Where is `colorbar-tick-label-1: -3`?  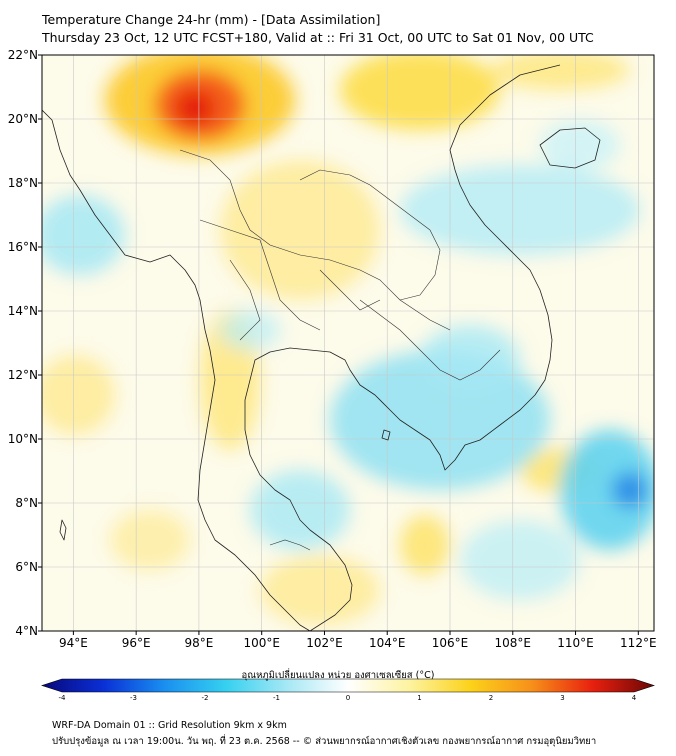 colorbar-tick-label-1: -3 is located at coordinates (133, 698).